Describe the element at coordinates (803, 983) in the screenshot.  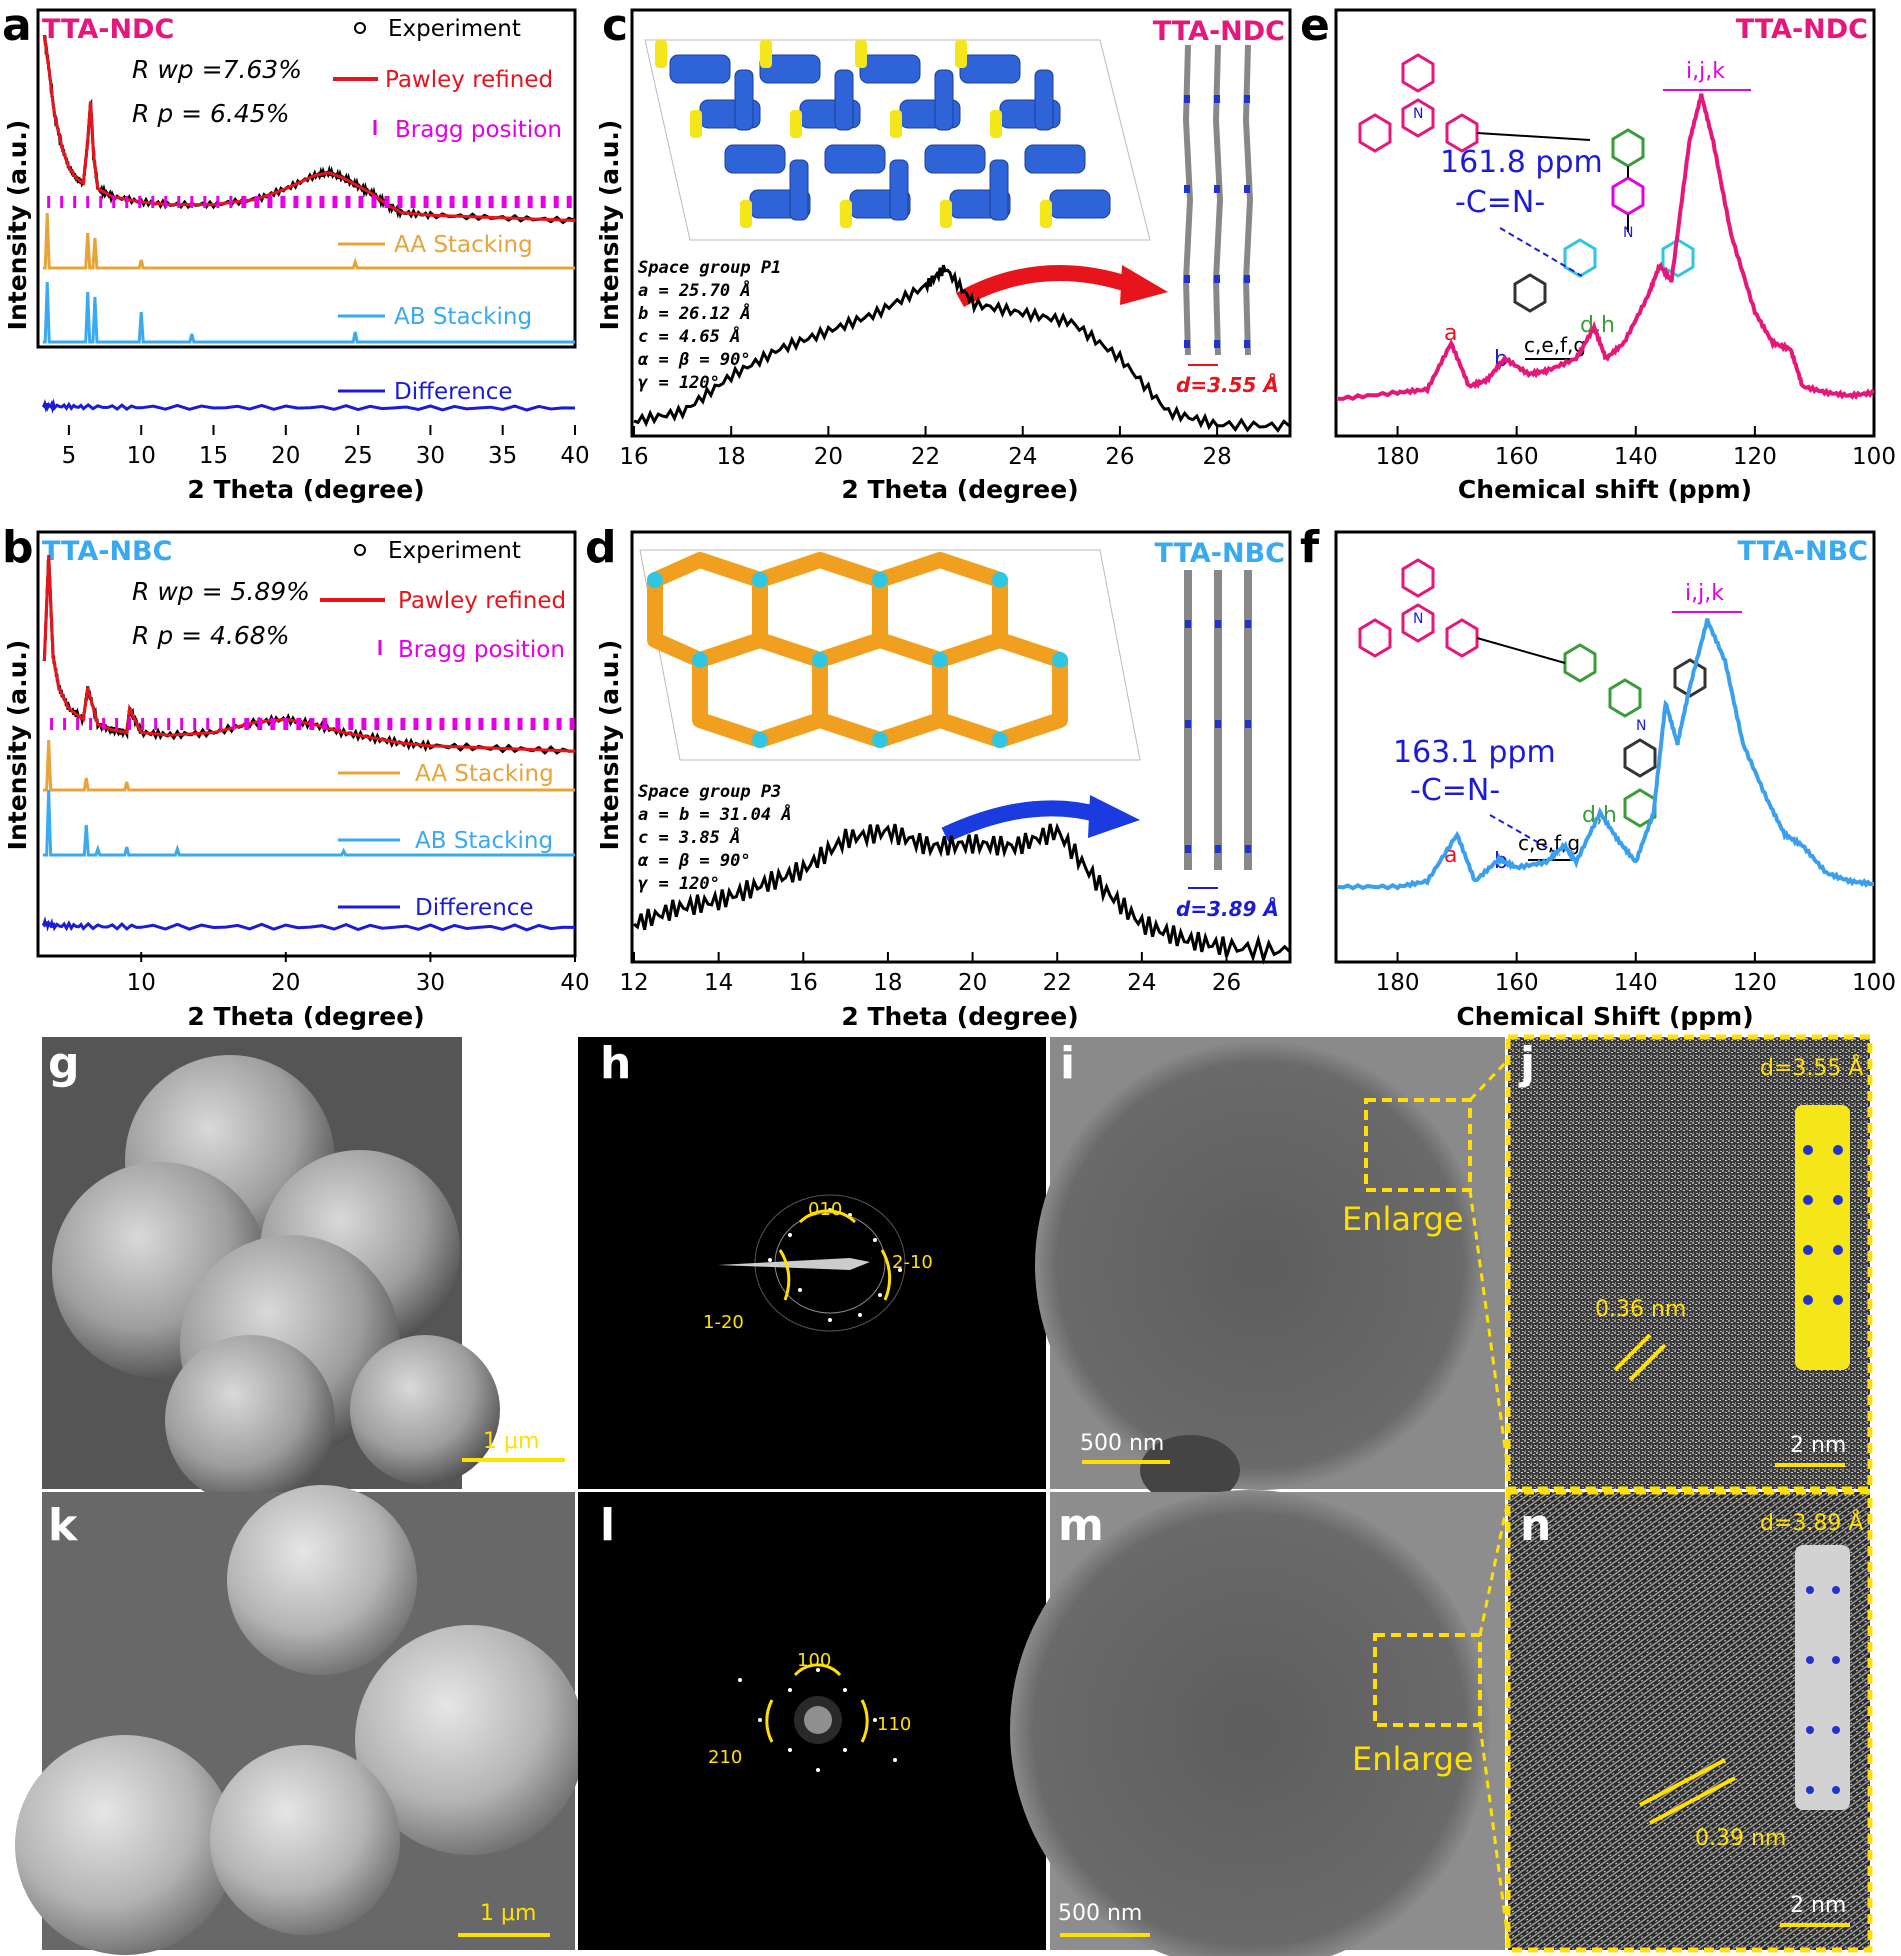
I see `x-tick-label: 16` at that location.